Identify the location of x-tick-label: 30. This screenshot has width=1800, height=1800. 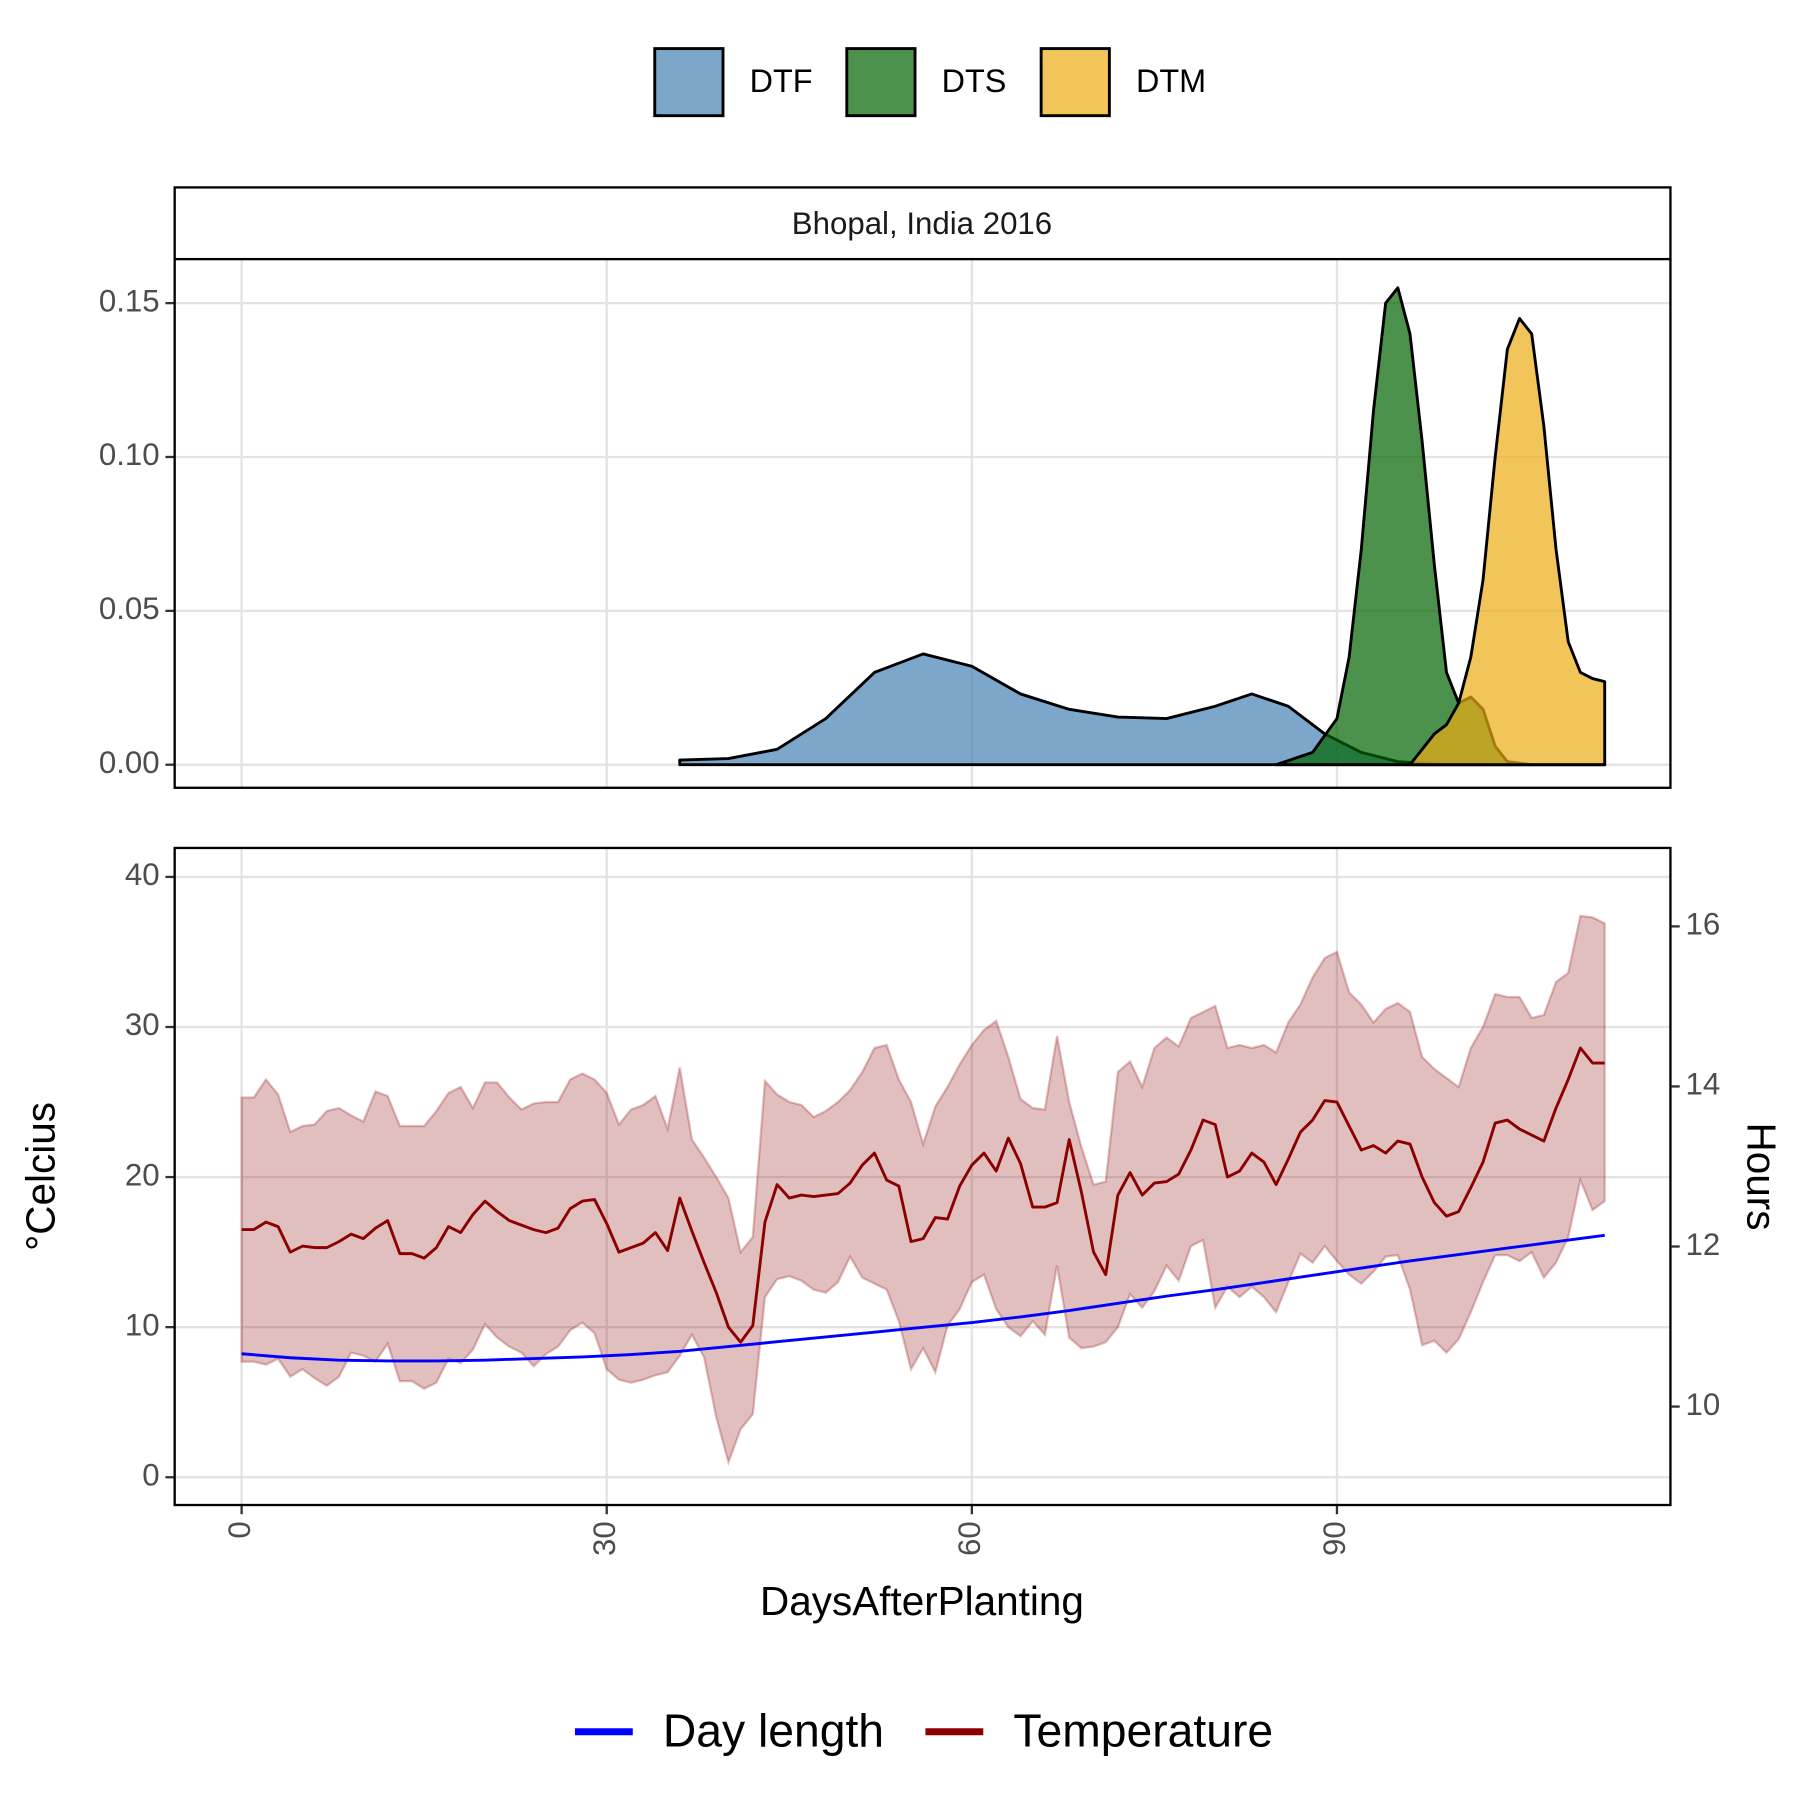
(604, 1538).